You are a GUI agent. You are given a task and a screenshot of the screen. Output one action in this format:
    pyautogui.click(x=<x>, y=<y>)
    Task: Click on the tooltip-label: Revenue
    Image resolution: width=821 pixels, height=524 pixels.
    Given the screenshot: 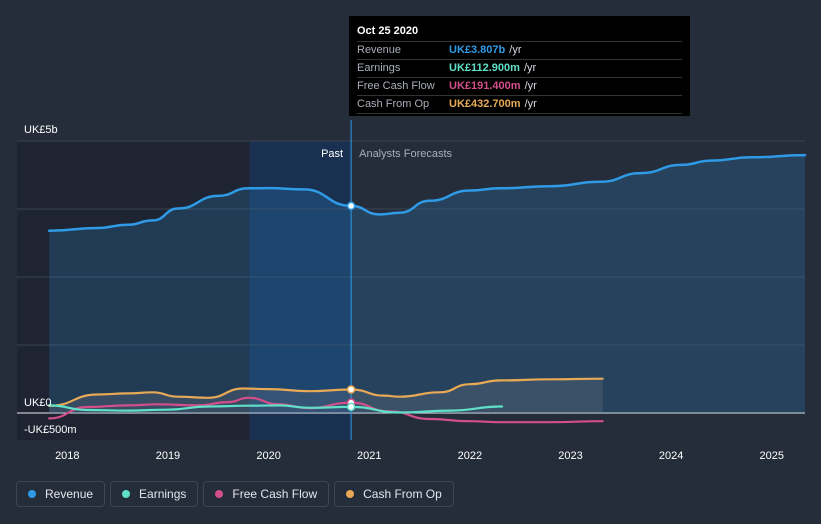 What is the action you would take?
    pyautogui.click(x=379, y=50)
    